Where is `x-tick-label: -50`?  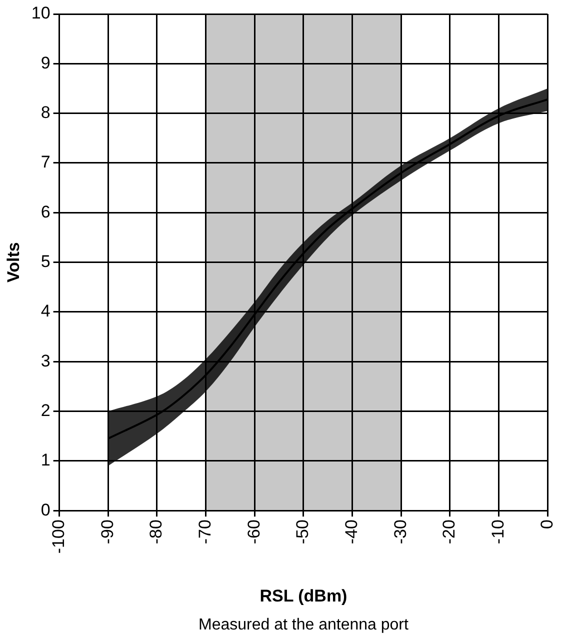 x-tick-label: -50 is located at coordinates (302, 532).